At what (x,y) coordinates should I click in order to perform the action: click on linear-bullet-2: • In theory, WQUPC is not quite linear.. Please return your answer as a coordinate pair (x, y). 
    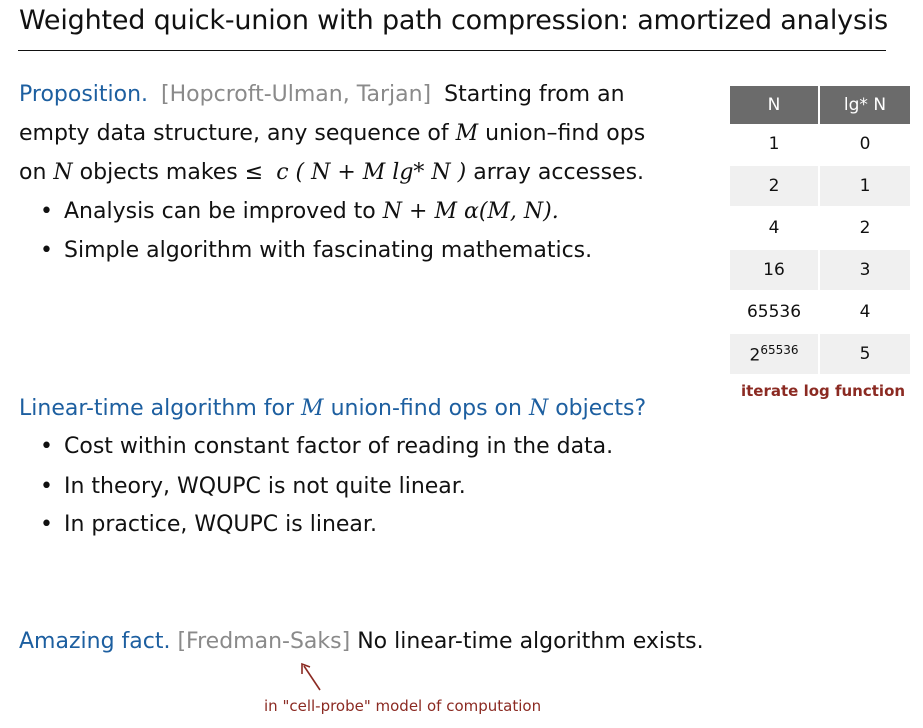
    Looking at the image, I should click on (253, 486).